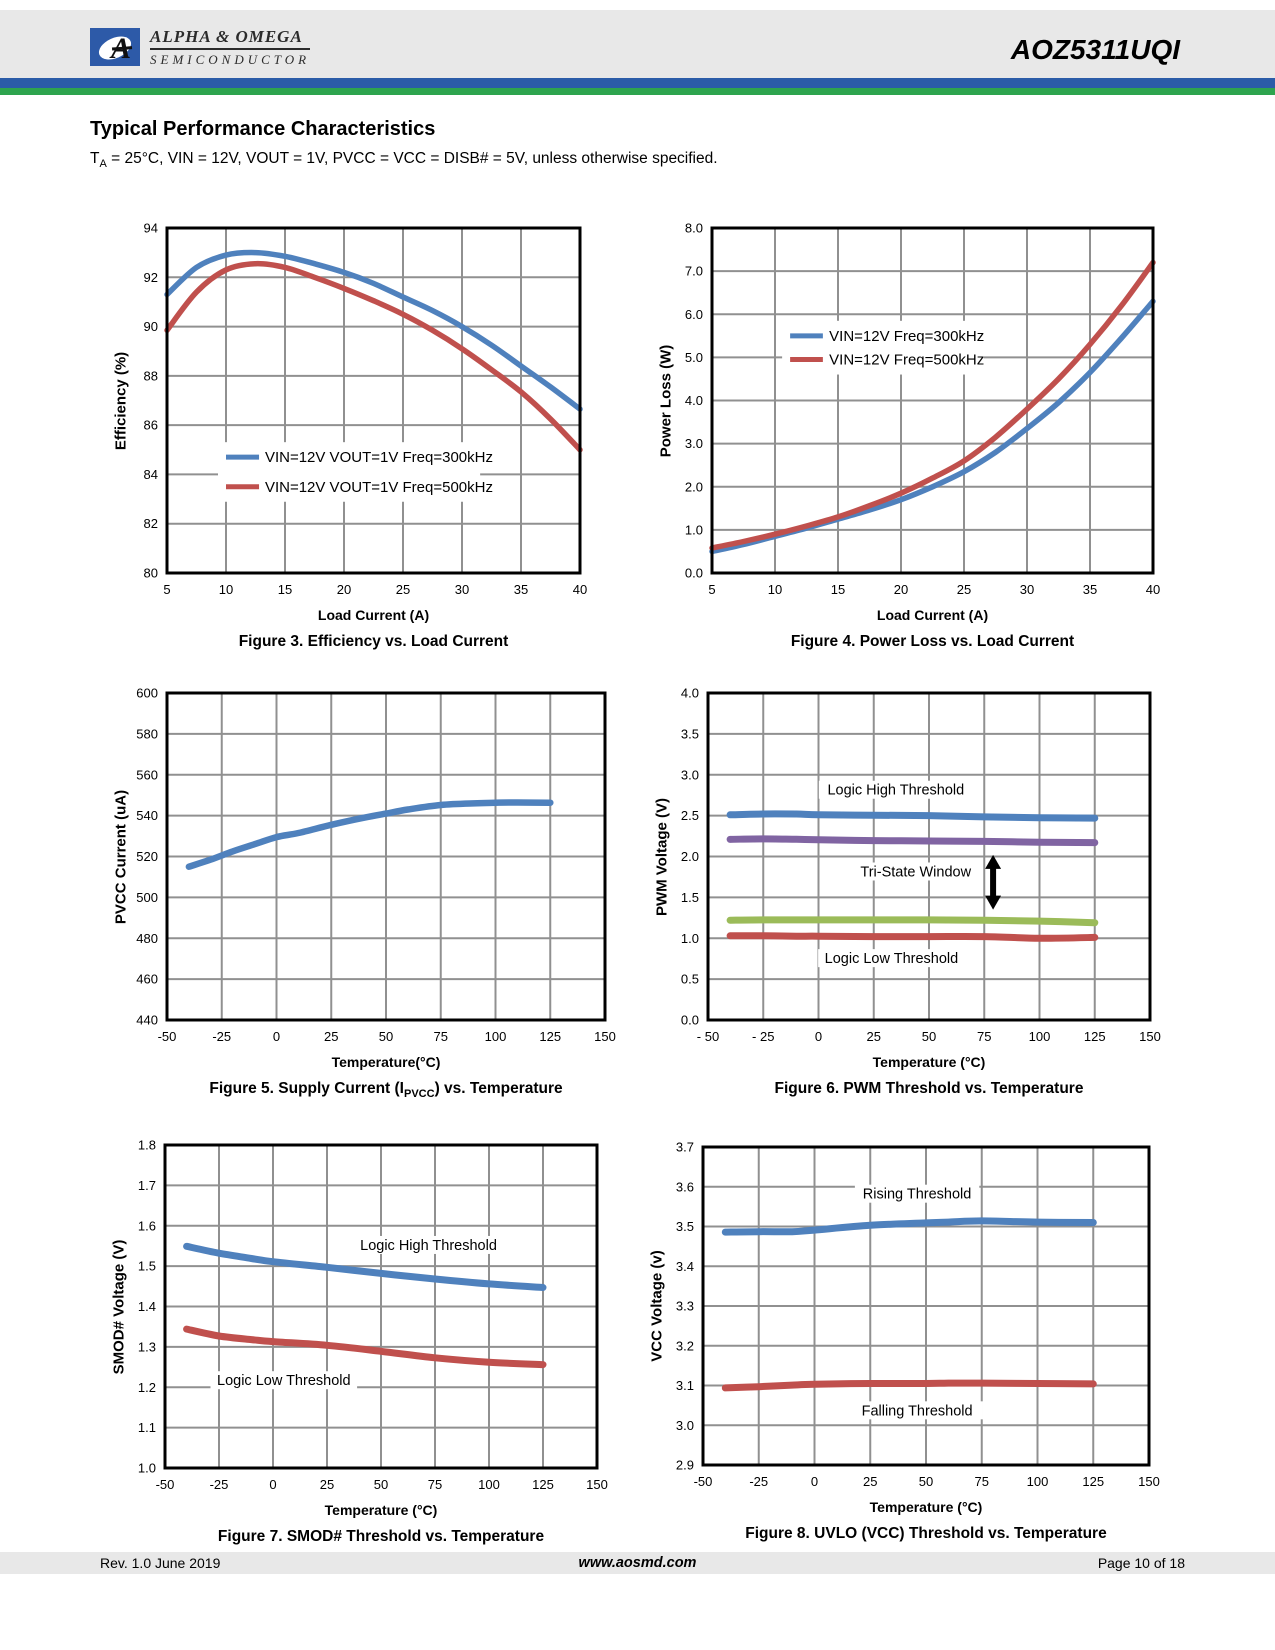  I want to click on series-line-logic-high-lower, so click(912, 841).